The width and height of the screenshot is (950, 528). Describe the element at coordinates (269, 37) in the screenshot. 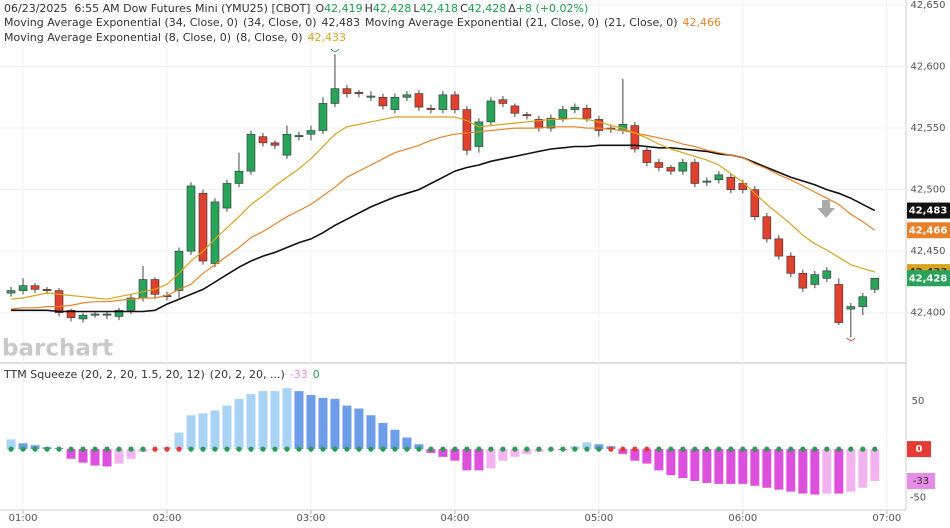

I see `legend-inputs: (8, Close, 0)` at that location.